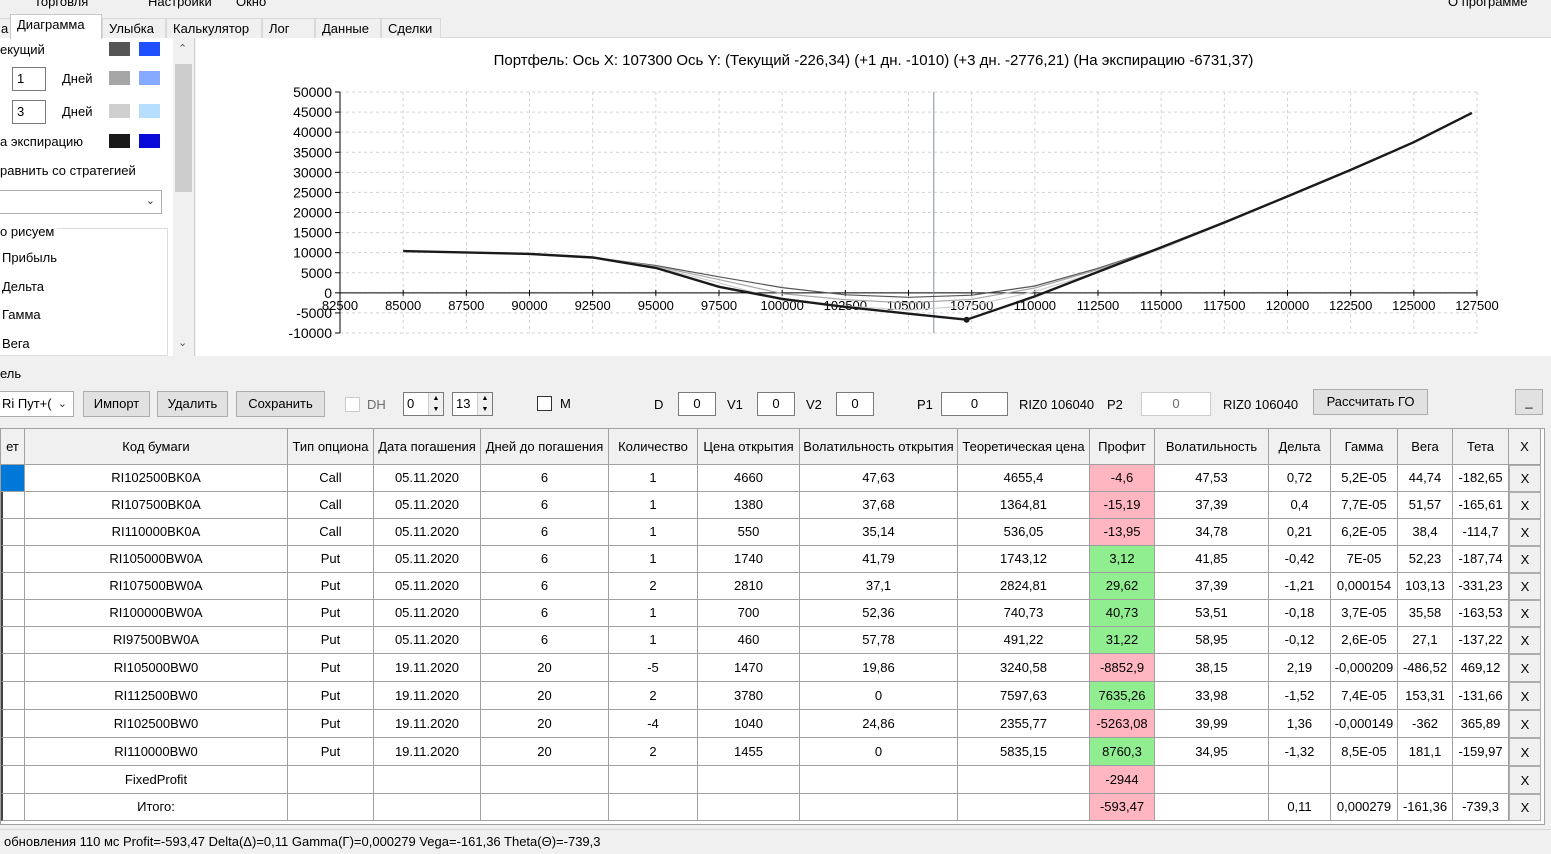 This screenshot has width=1551, height=854. I want to click on cell-gamma: -0,000149, so click(1364, 724).